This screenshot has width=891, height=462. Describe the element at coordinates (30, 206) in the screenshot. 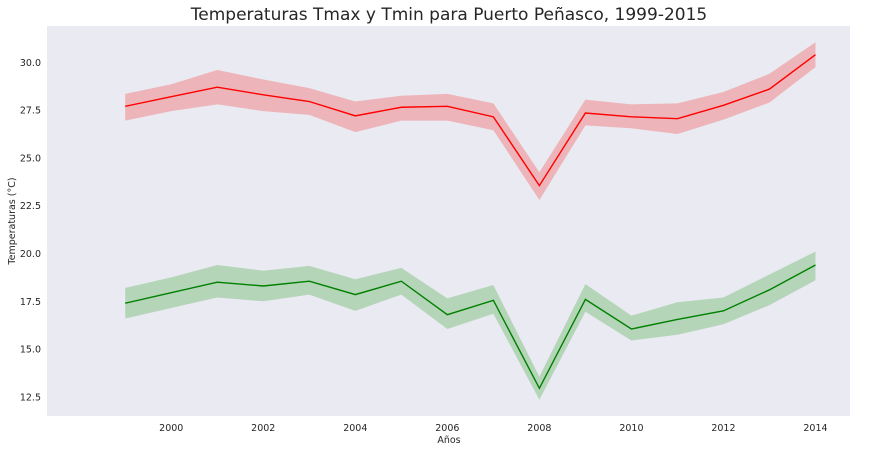

I see `y-tick-label: 22.5` at that location.